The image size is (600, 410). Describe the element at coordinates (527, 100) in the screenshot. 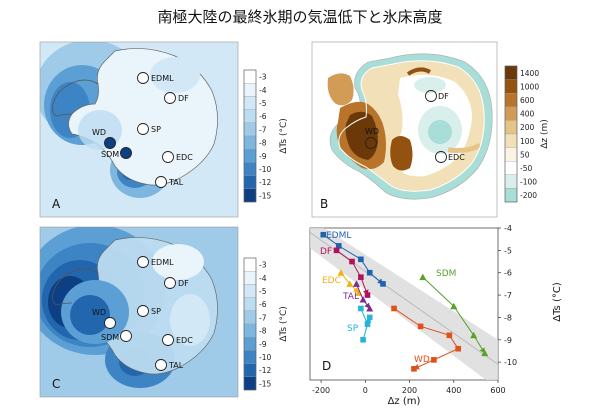

I see `colorbar-b-tick-label: 600` at that location.